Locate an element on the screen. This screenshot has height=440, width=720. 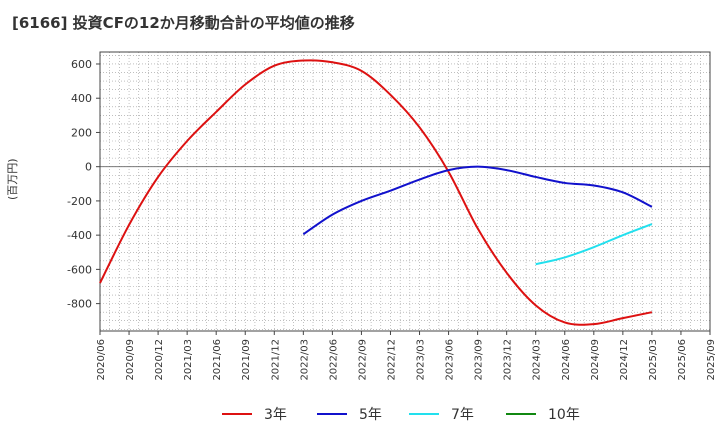
y-tick-label: -400 is located at coordinates (79, 235).